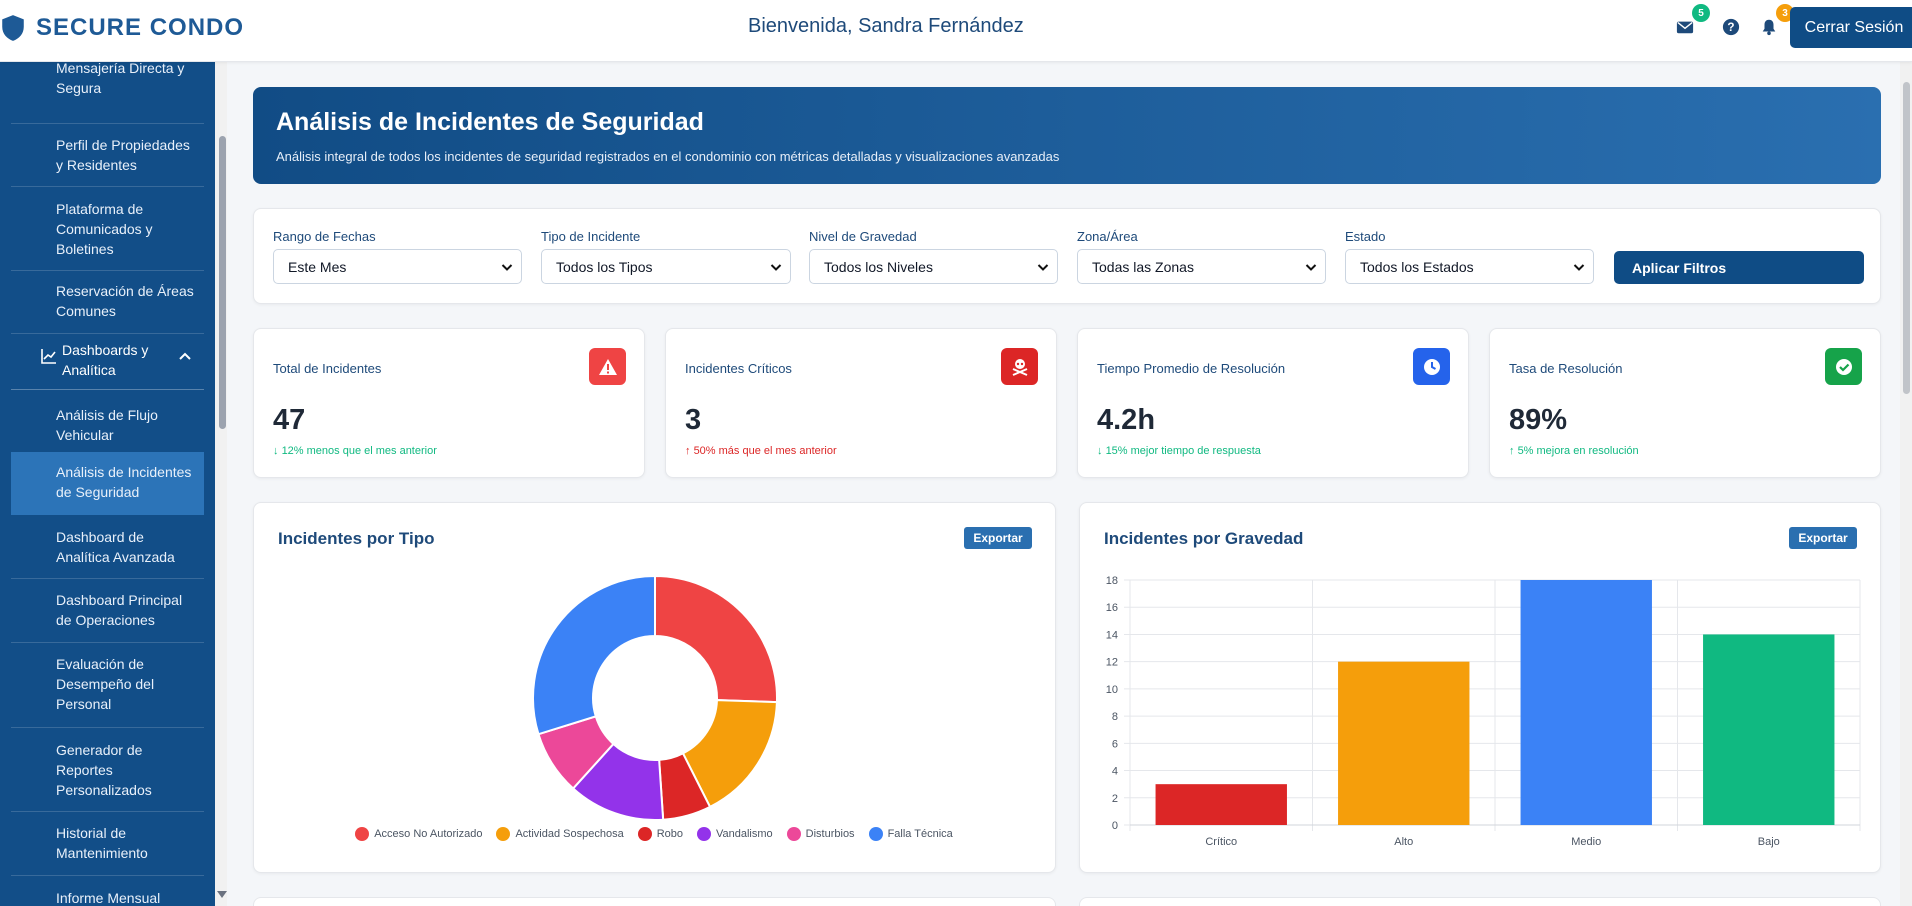 The image size is (1912, 906). Describe the element at coordinates (1513, 451) in the screenshot. I see `arrow-up-icon: ↑` at that location.